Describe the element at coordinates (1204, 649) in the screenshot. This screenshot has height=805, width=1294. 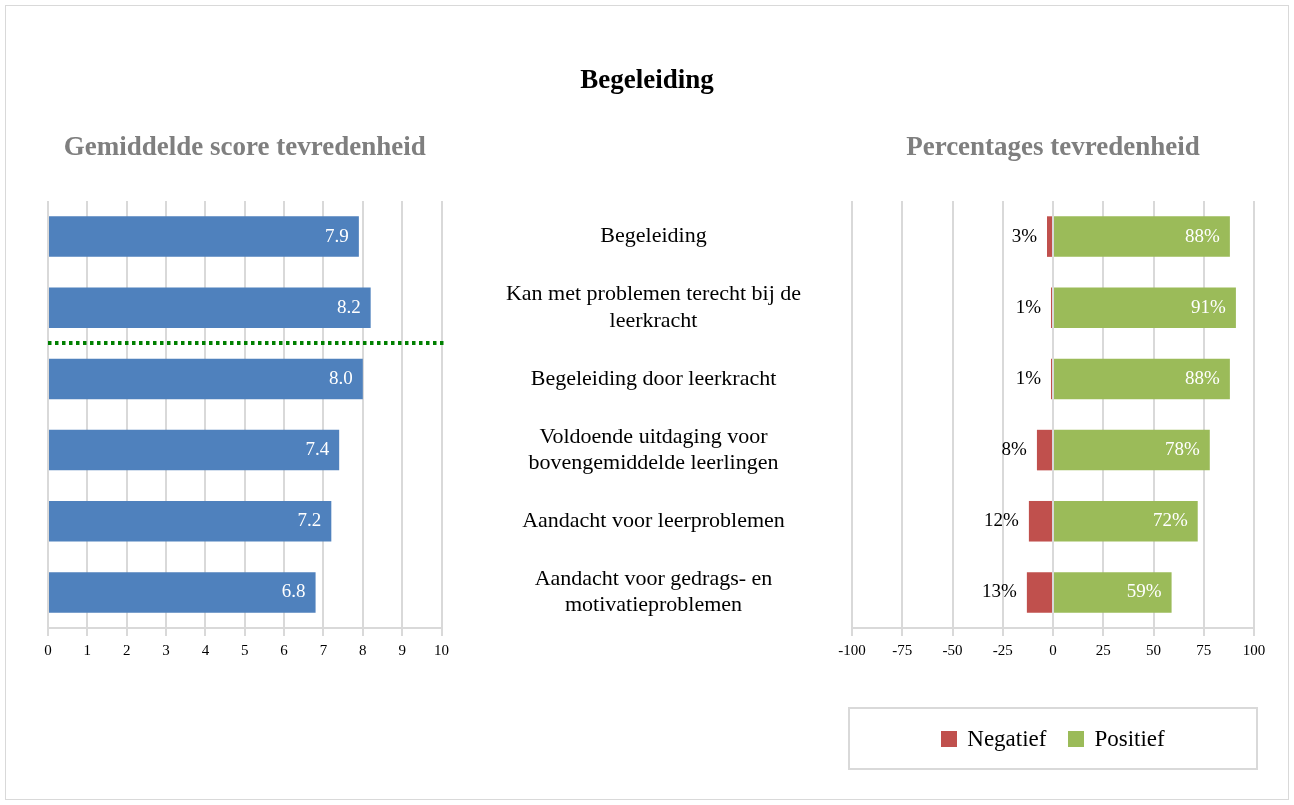
I see `x-tick-label: 75` at that location.